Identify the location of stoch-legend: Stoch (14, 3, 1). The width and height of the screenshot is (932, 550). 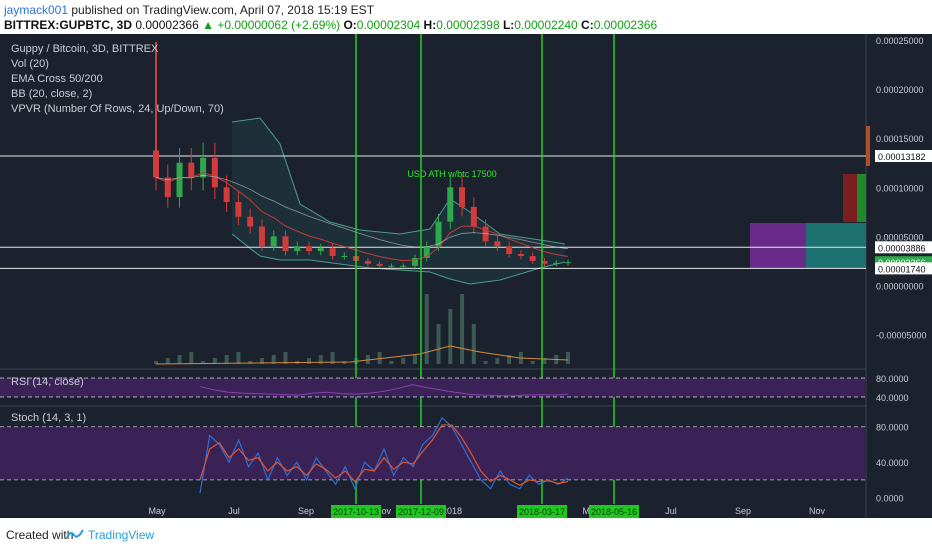
(49, 418).